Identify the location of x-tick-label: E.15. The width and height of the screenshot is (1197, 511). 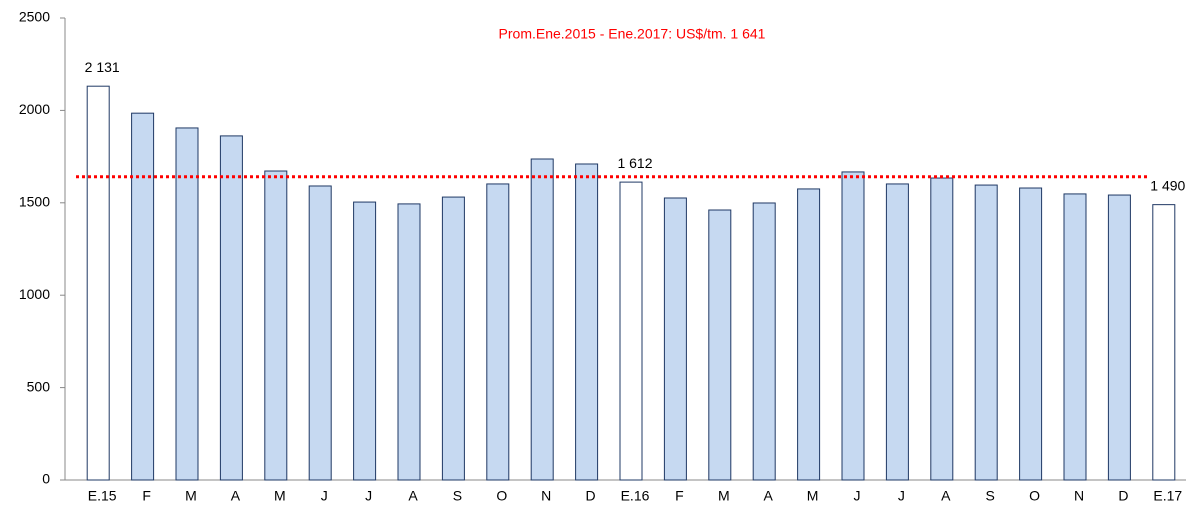
(102, 496).